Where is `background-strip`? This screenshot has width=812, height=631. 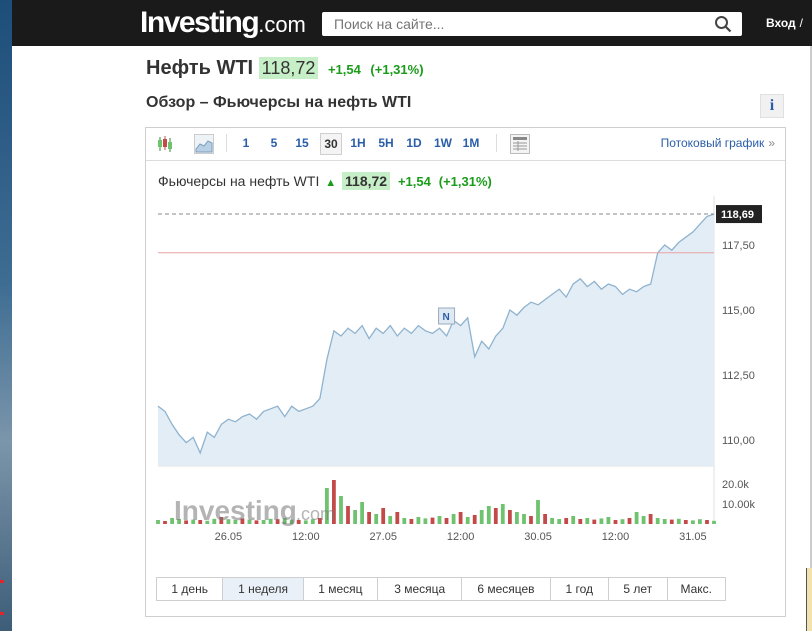 background-strip is located at coordinates (6, 315).